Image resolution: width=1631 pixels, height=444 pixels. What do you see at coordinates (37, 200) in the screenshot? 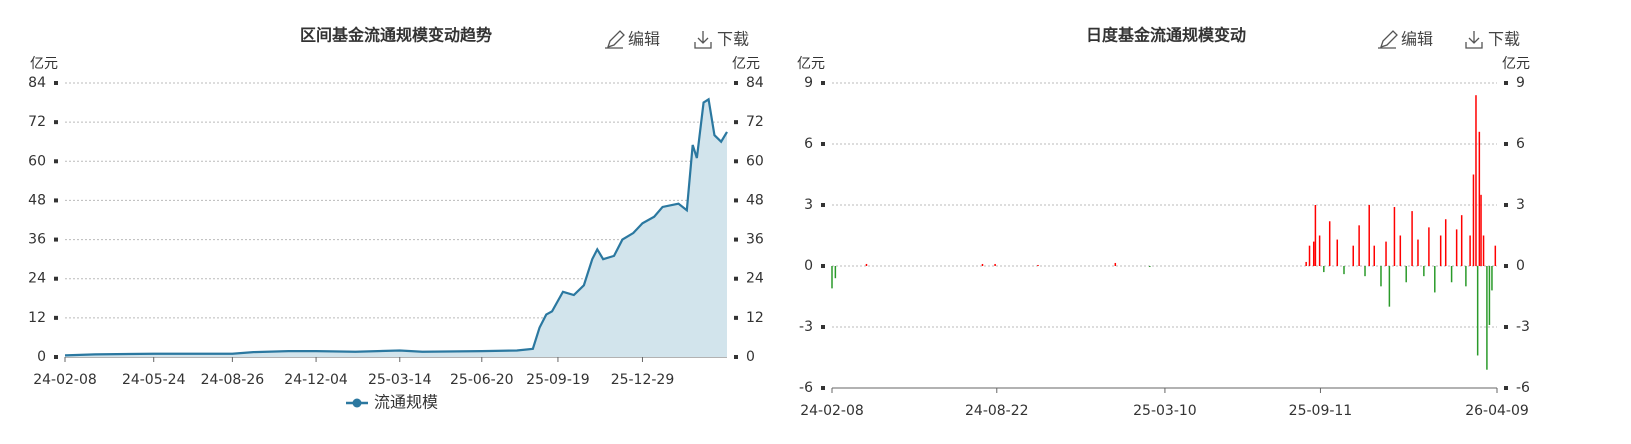
I see `y-tick-label: 48` at bounding box center [37, 200].